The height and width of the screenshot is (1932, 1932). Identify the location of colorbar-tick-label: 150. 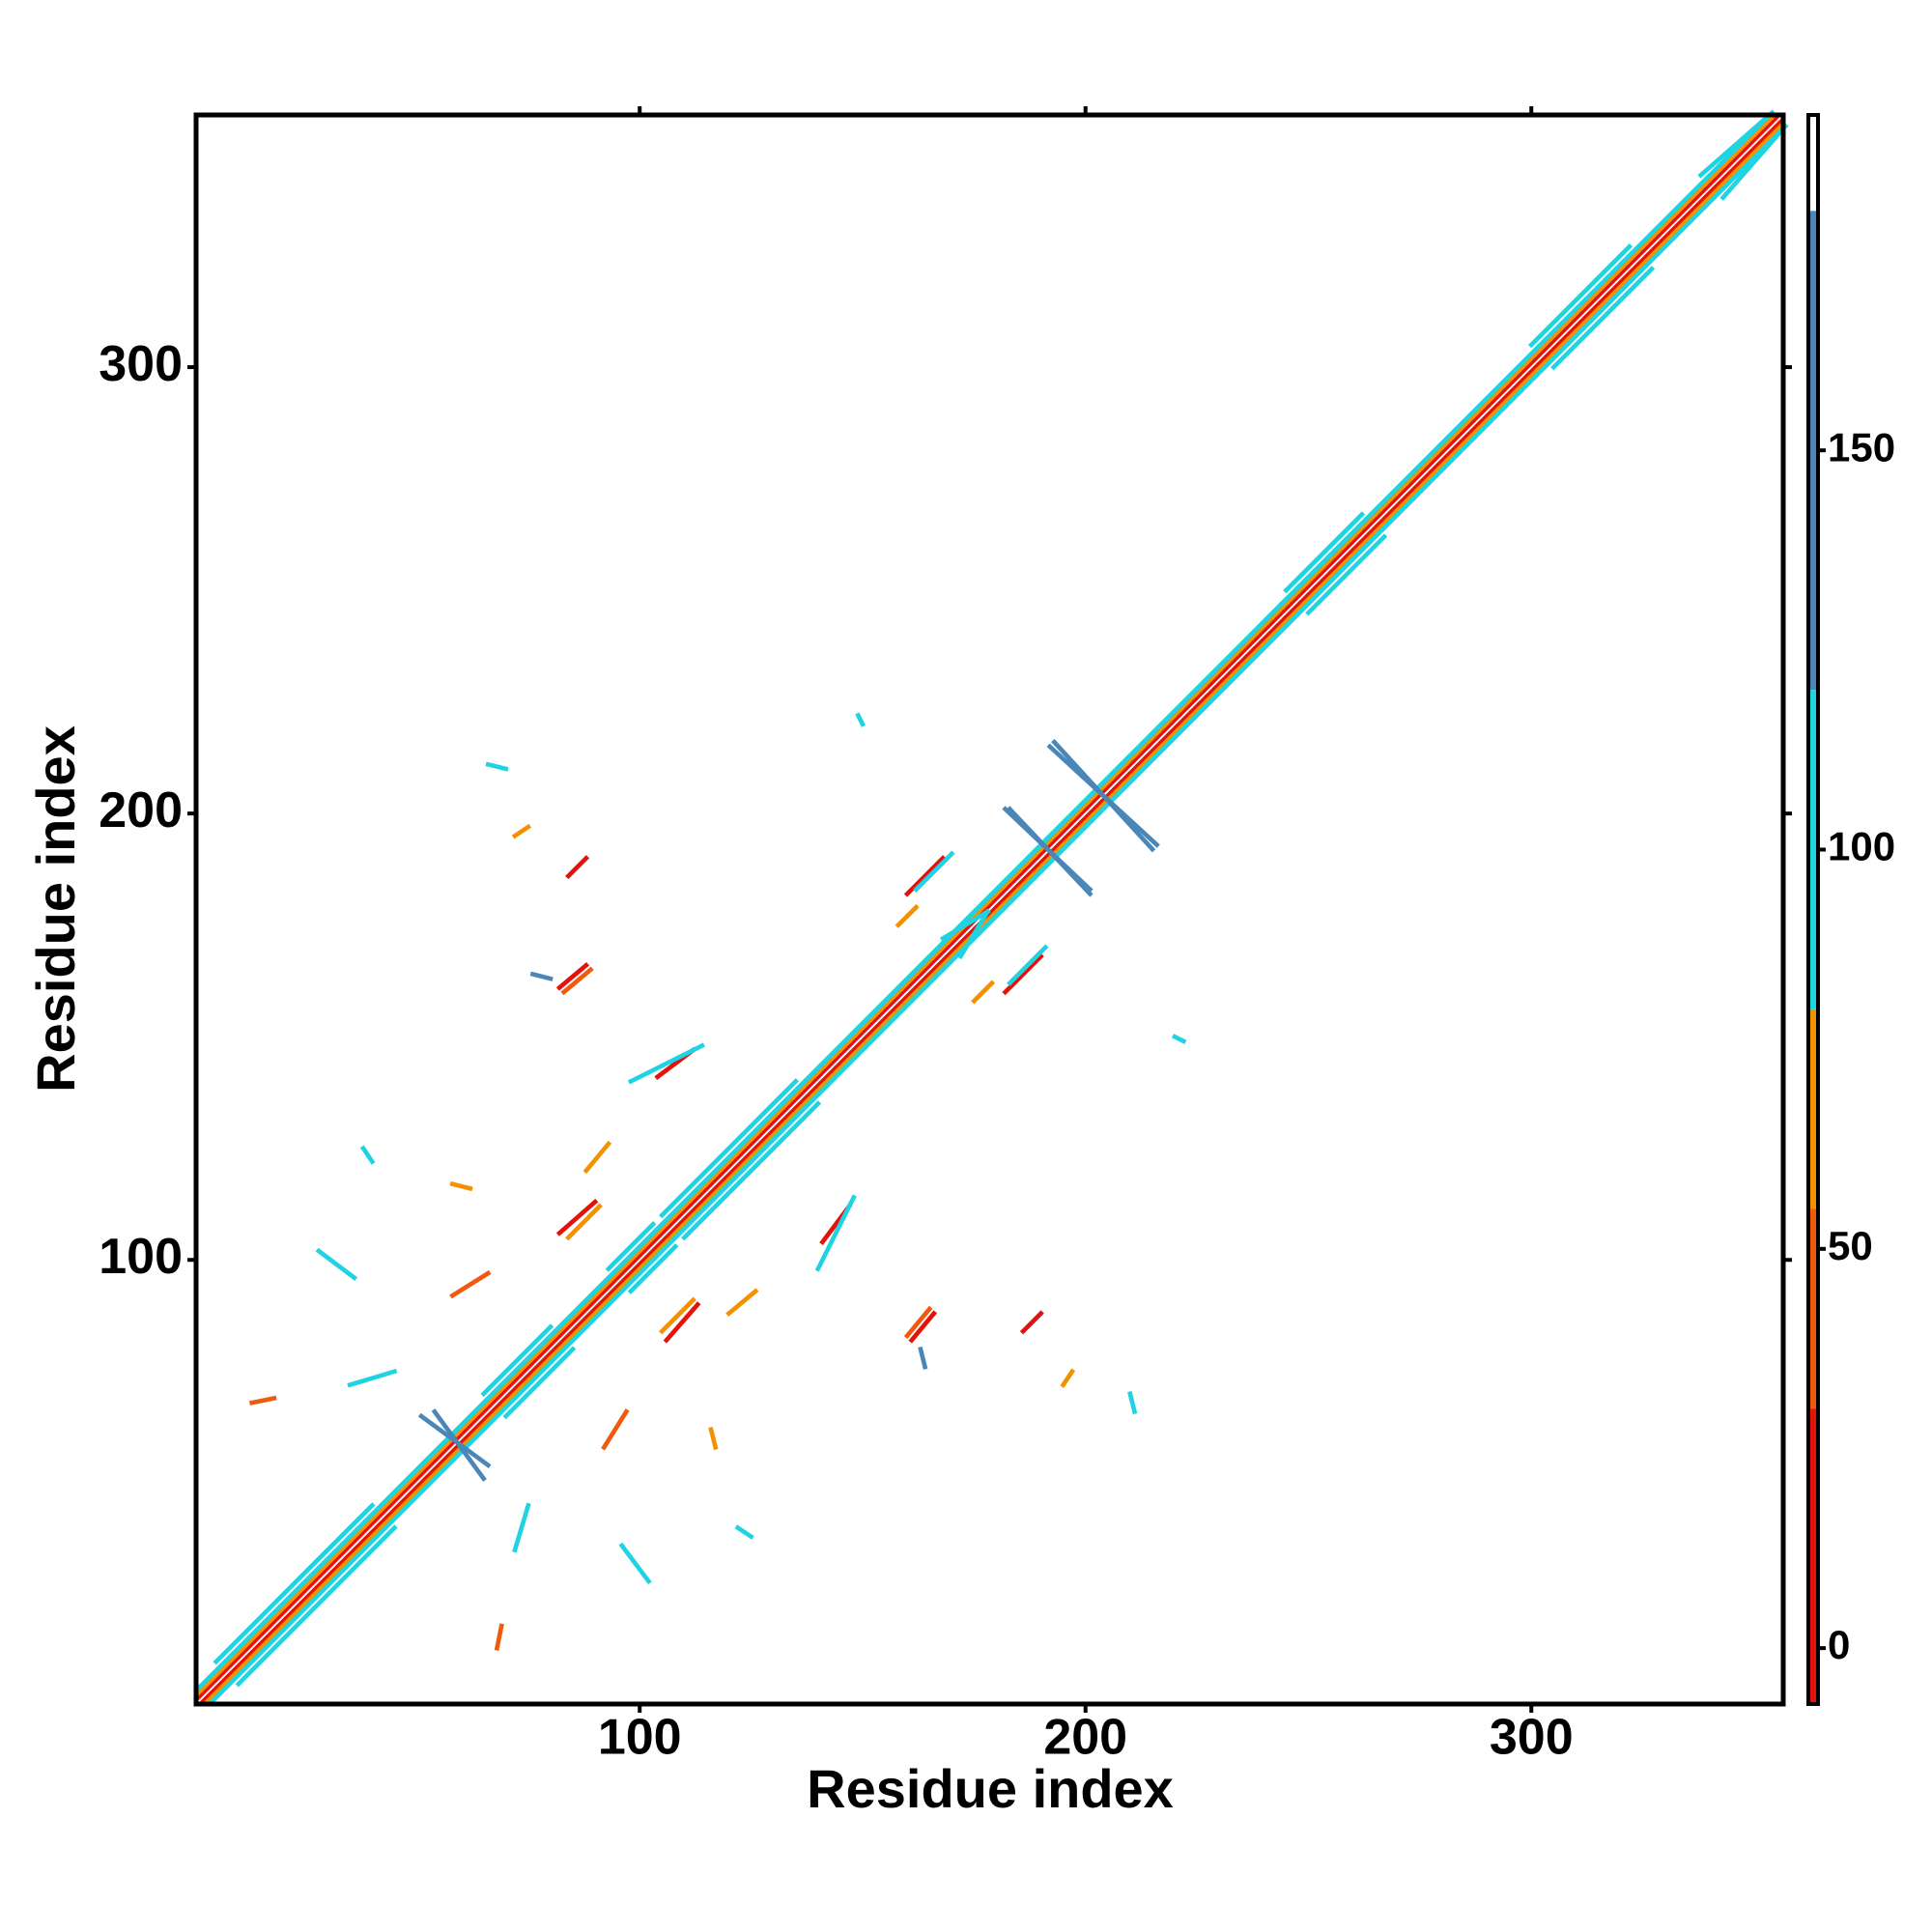
(1861, 446).